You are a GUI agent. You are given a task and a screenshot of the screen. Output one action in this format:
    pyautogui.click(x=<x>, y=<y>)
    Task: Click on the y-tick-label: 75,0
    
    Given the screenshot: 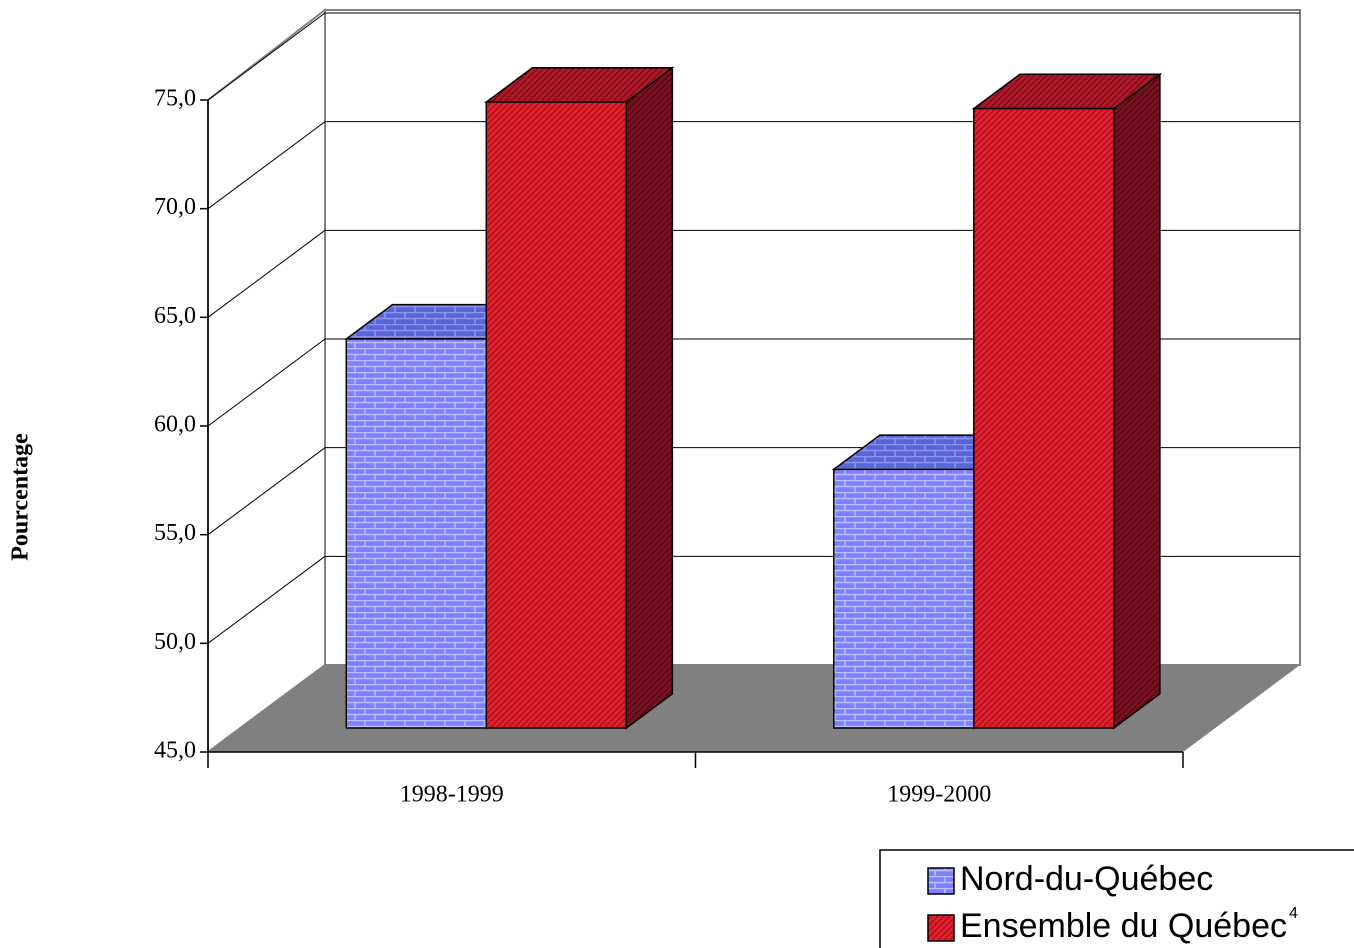 What is the action you would take?
    pyautogui.click(x=175, y=99)
    